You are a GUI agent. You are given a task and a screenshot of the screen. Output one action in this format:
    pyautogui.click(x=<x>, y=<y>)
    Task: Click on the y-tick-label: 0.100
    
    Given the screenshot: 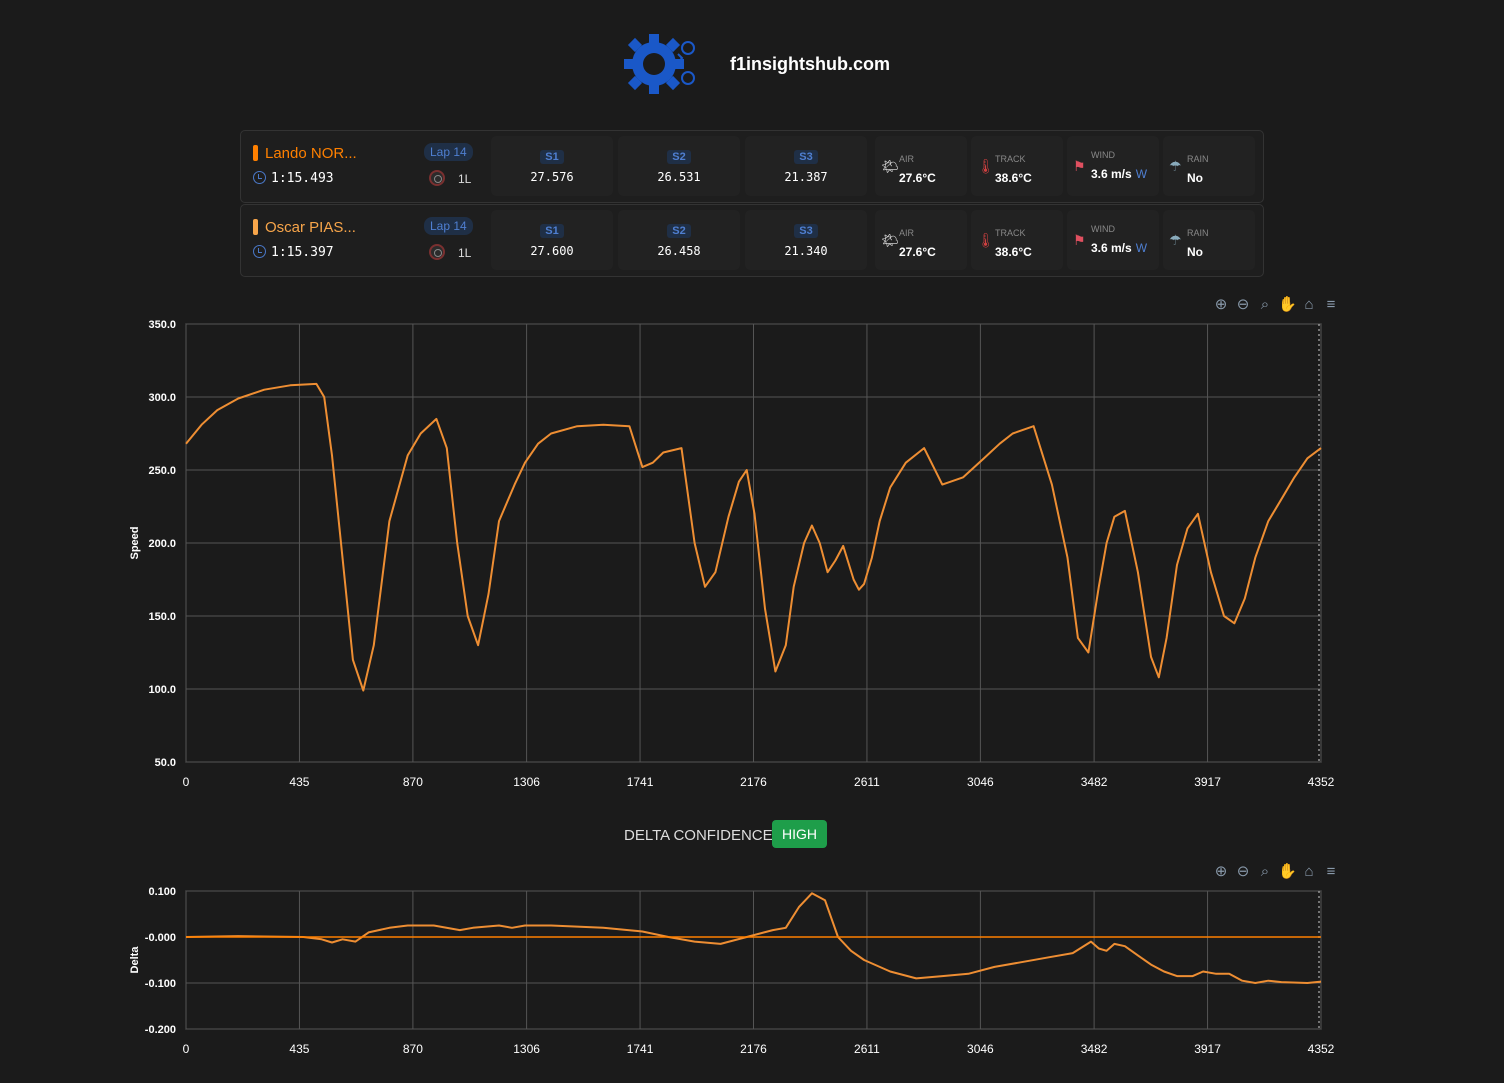 What is the action you would take?
    pyautogui.click(x=162, y=892)
    